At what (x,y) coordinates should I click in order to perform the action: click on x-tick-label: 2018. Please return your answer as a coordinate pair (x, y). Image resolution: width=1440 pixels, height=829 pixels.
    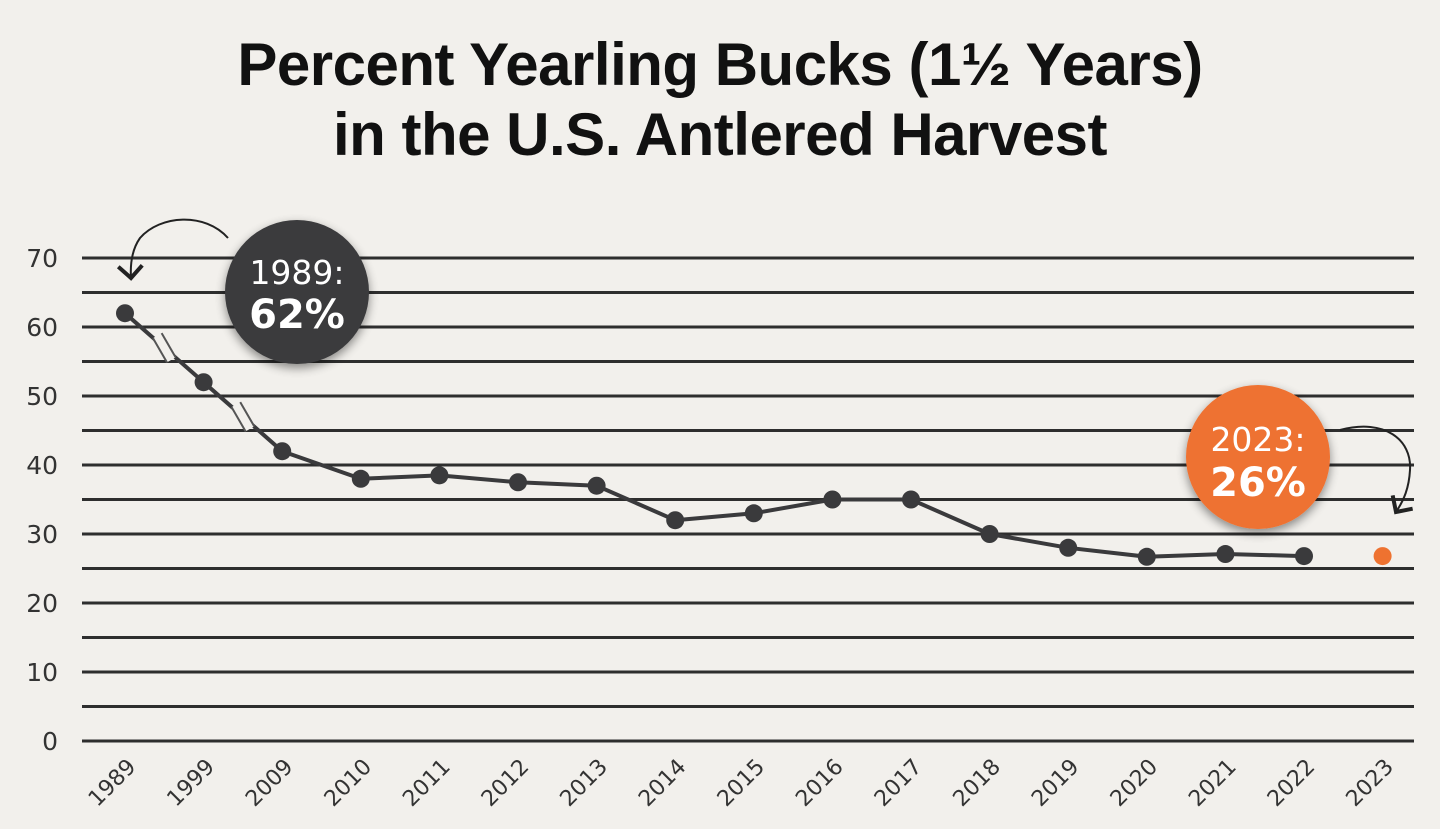
    Looking at the image, I should click on (977, 783).